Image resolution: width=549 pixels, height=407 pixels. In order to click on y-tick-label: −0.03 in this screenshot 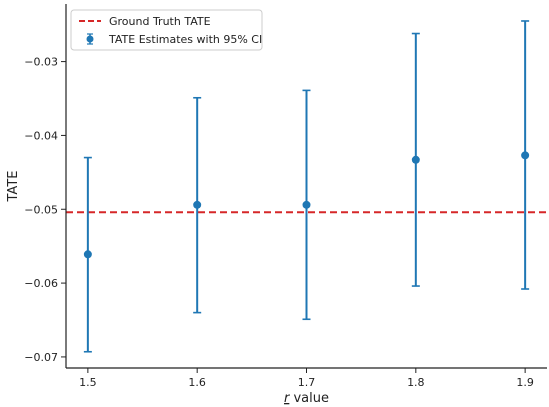, I will do `click(41, 62)`.